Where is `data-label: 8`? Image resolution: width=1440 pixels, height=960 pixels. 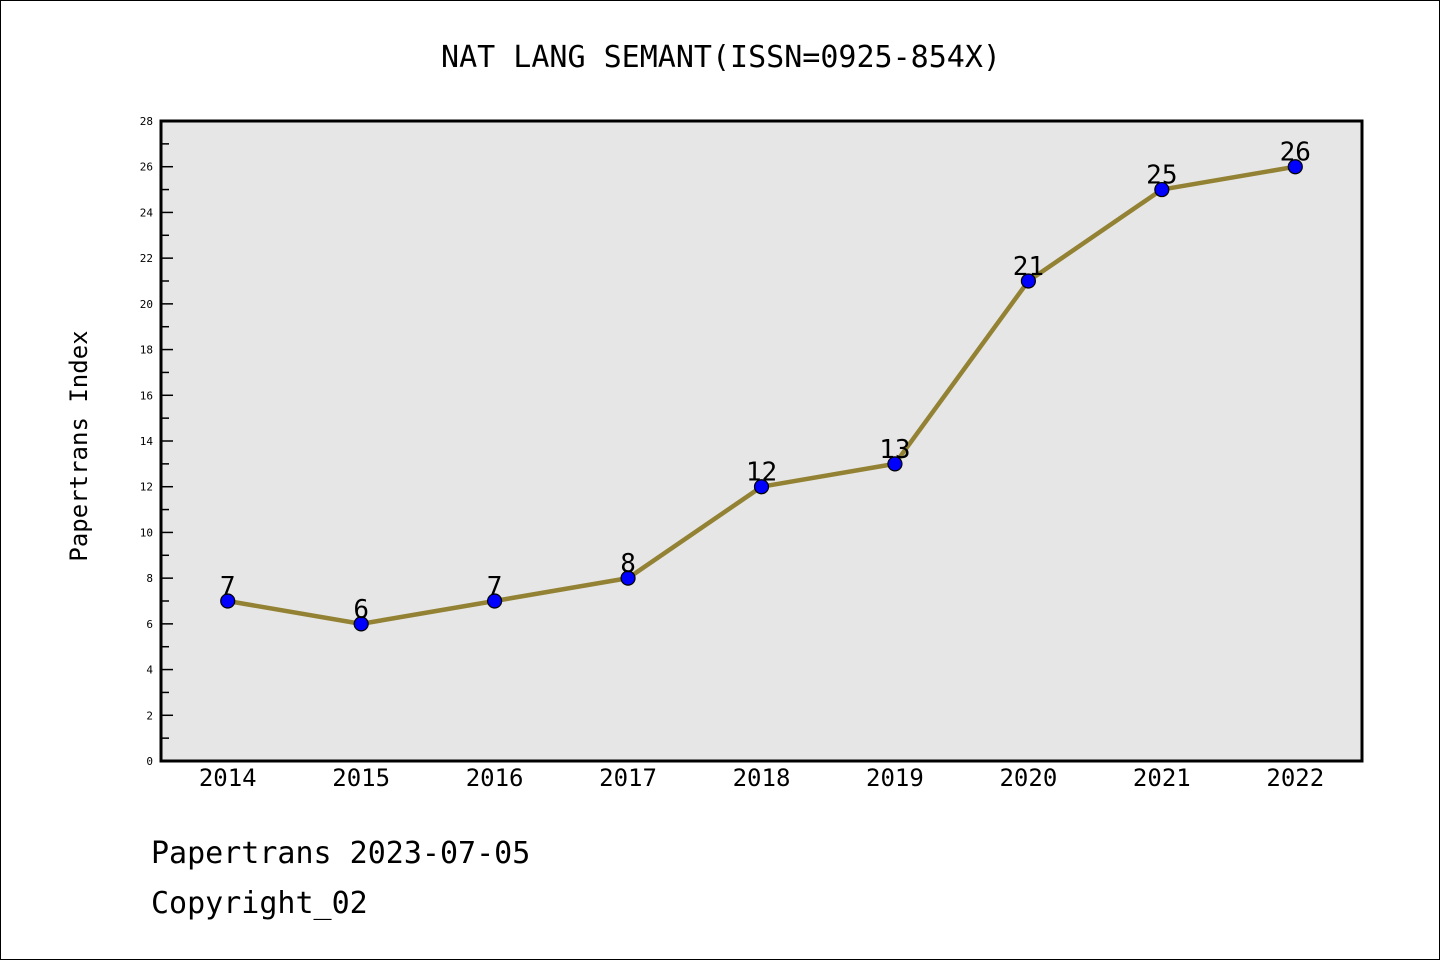
data-label: 8 is located at coordinates (628, 564).